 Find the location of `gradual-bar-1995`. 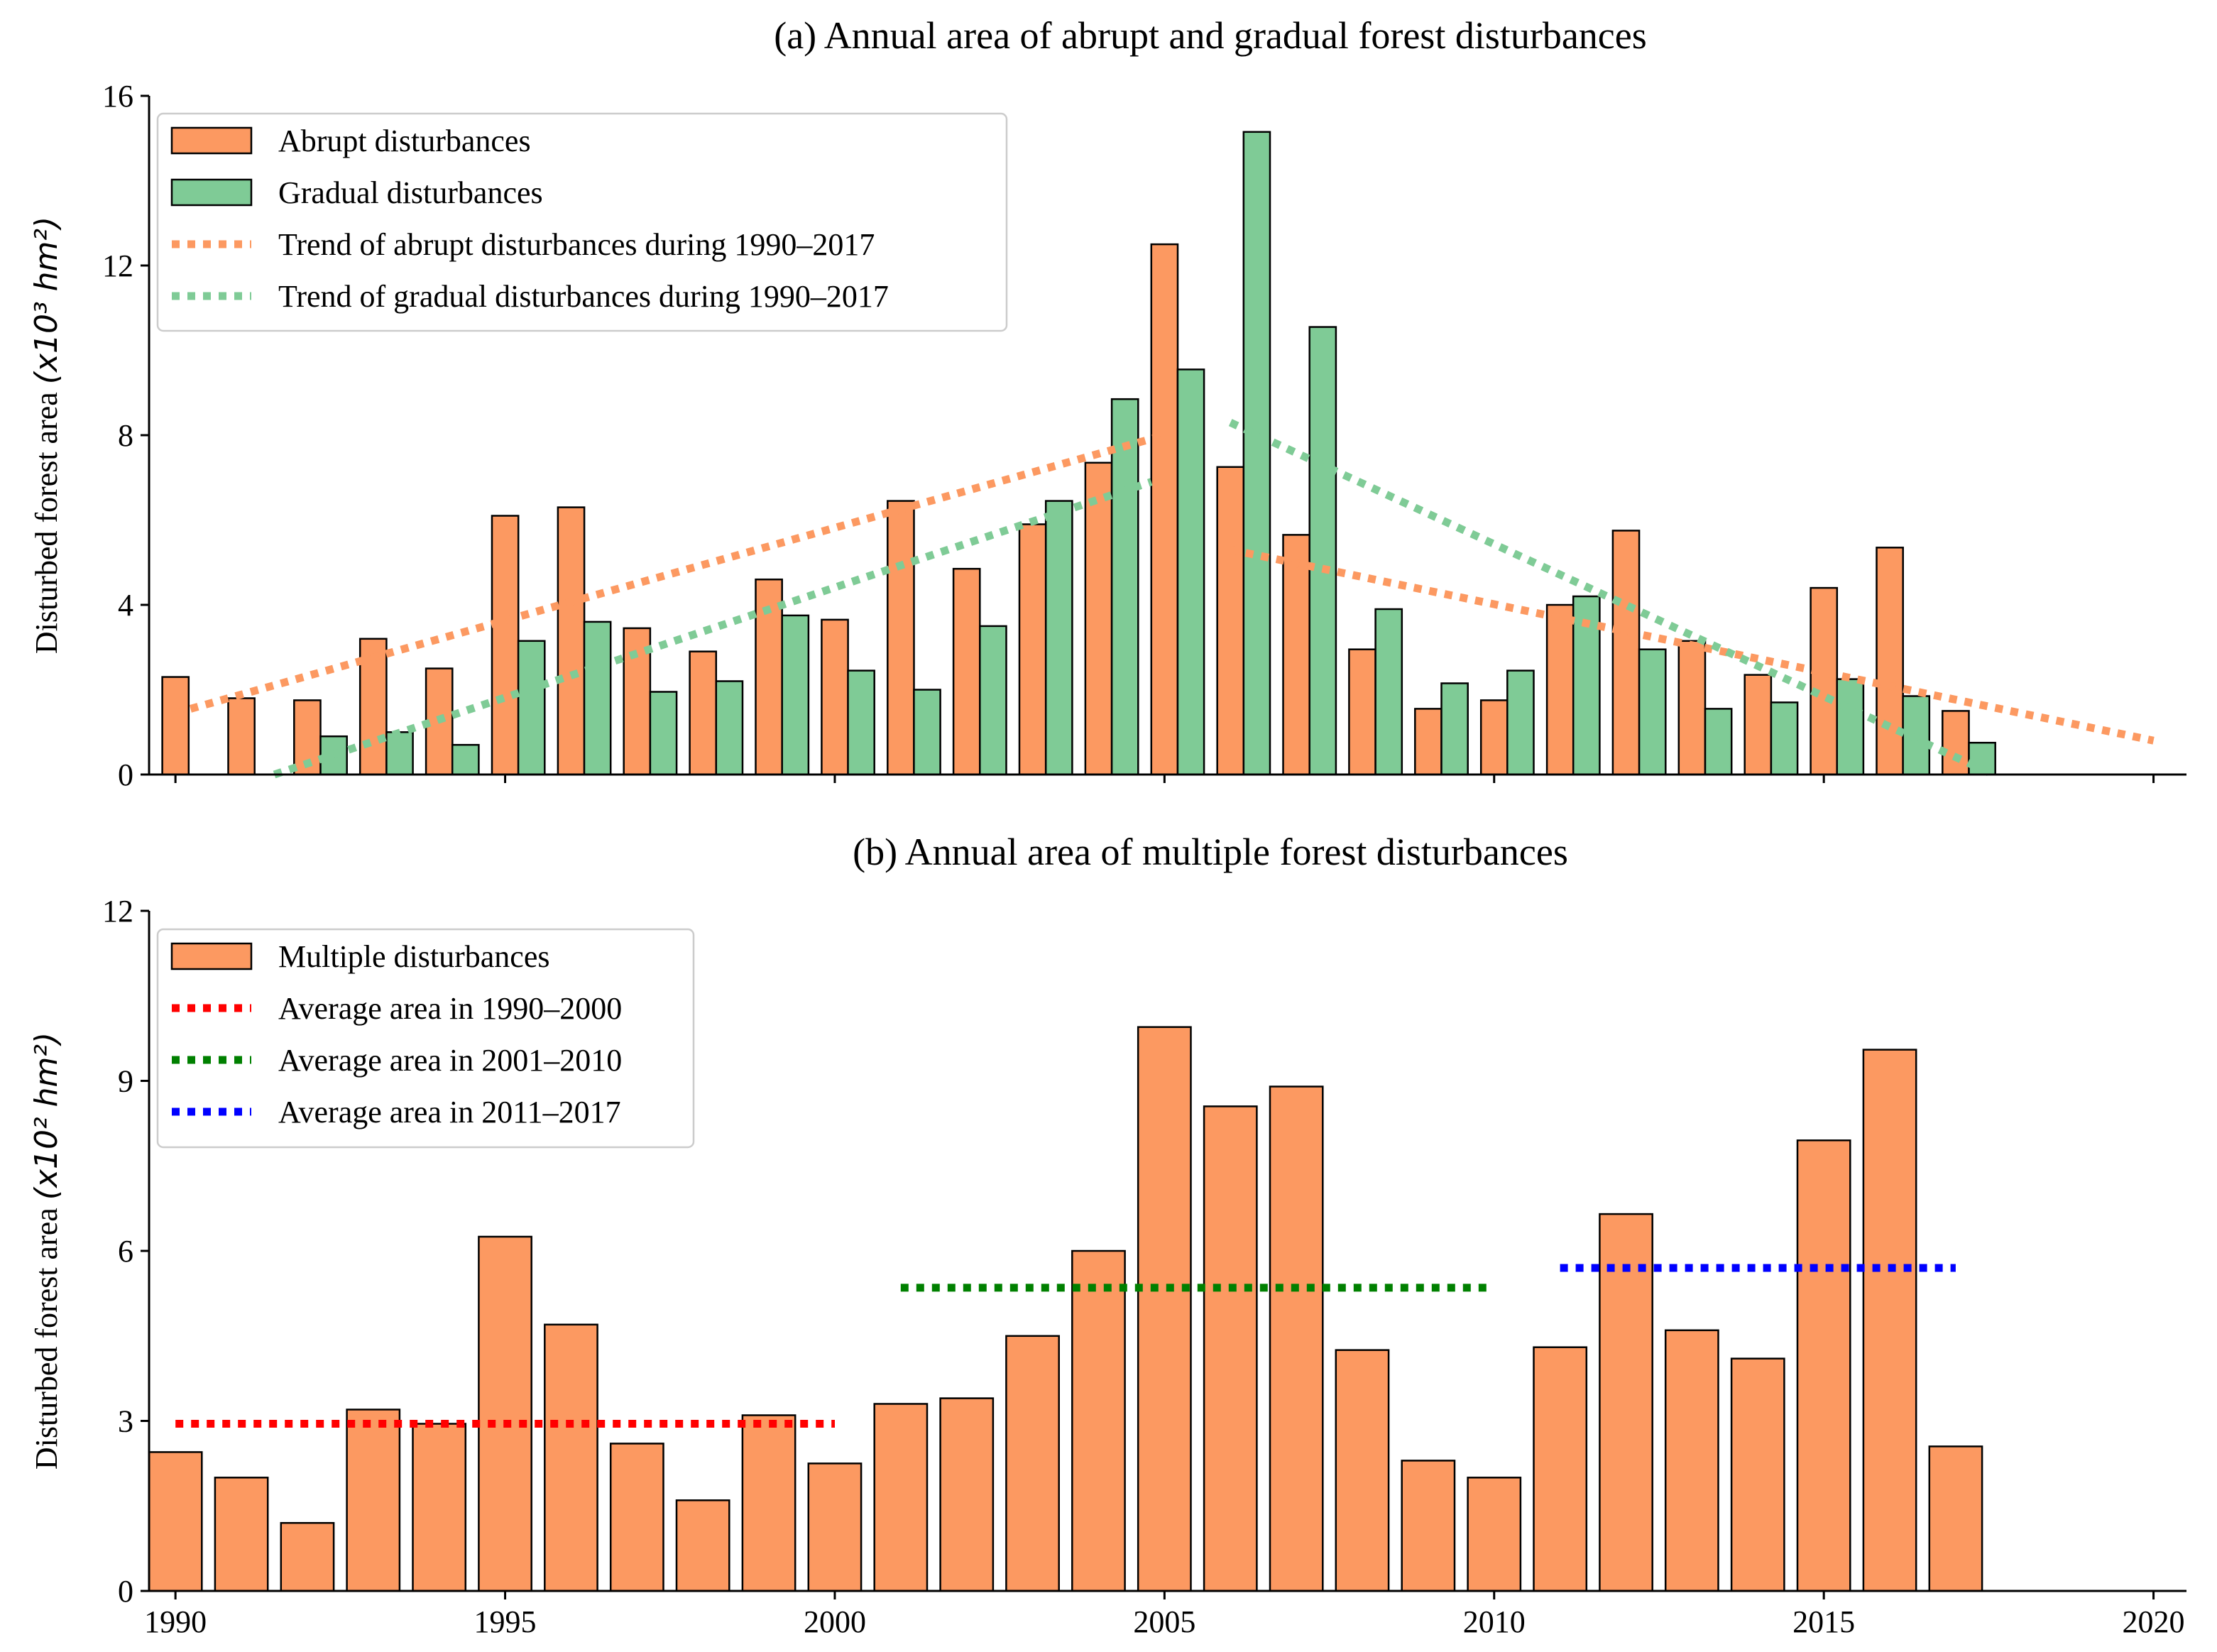

gradual-bar-1995 is located at coordinates (532, 708).